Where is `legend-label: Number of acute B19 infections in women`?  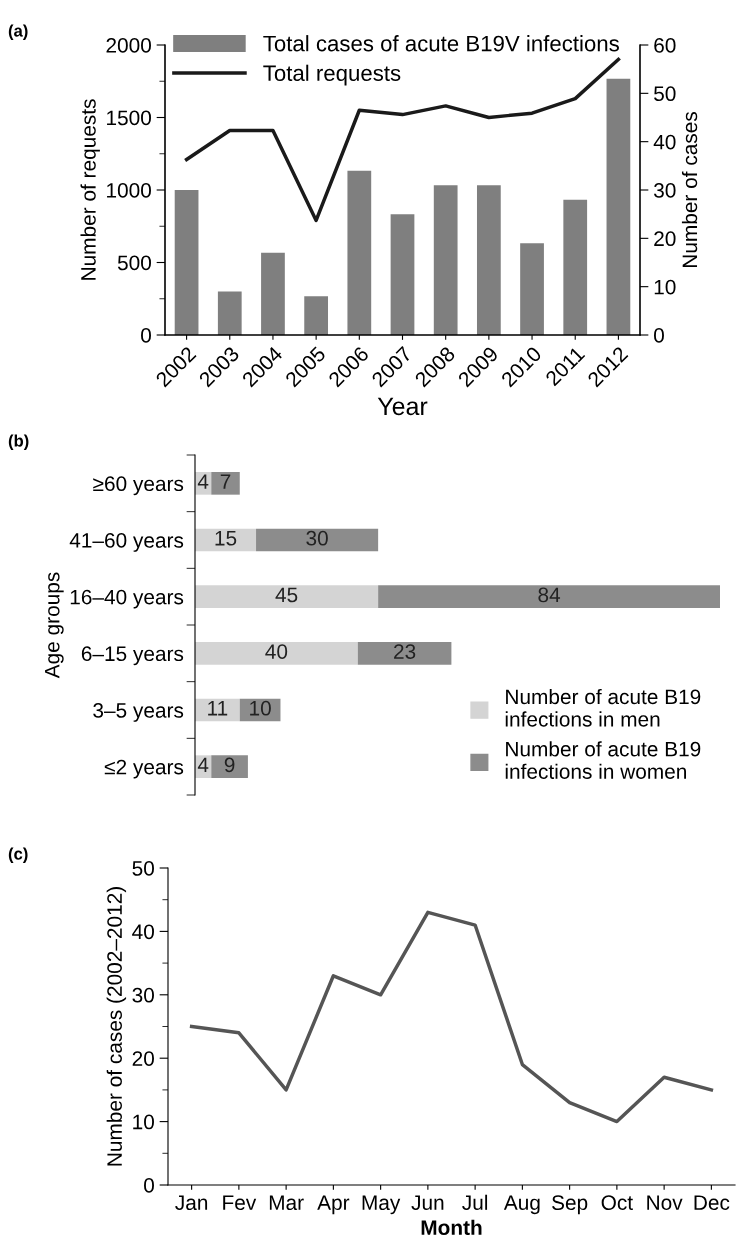
legend-label: Number of acute B19 infections in women is located at coordinates (603, 760).